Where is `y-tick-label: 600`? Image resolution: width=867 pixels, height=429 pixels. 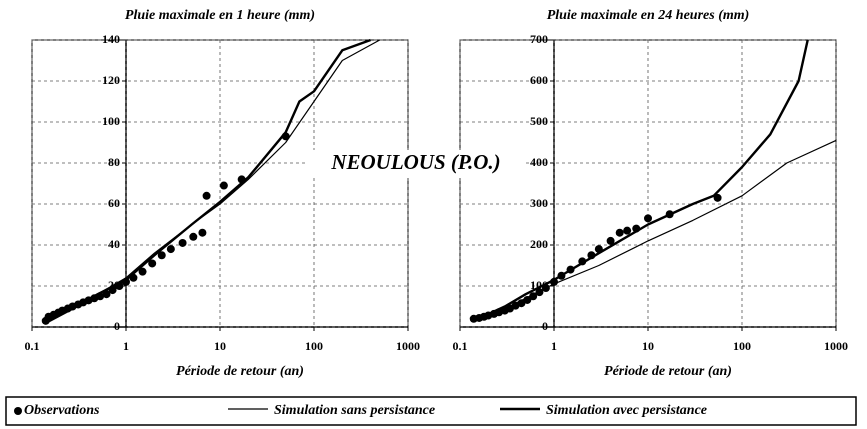 y-tick-label: 600 is located at coordinates (539, 80).